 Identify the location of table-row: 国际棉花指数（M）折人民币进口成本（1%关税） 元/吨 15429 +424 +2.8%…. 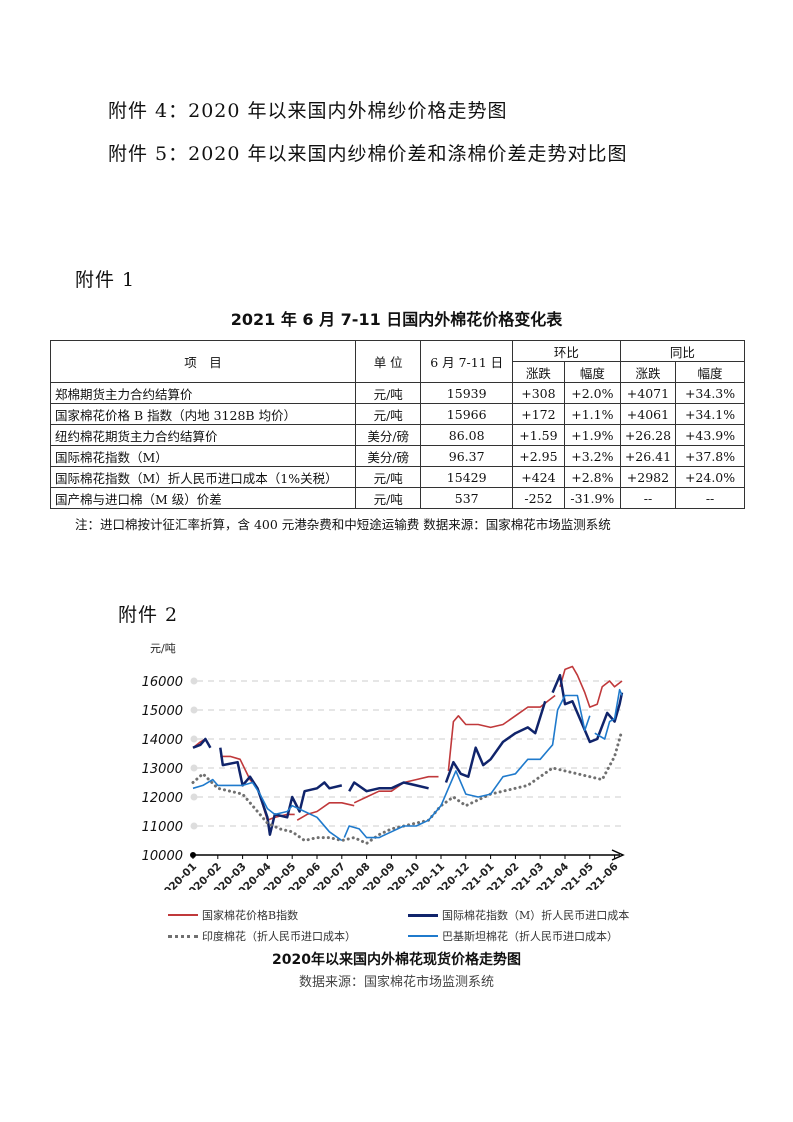
(397, 477).